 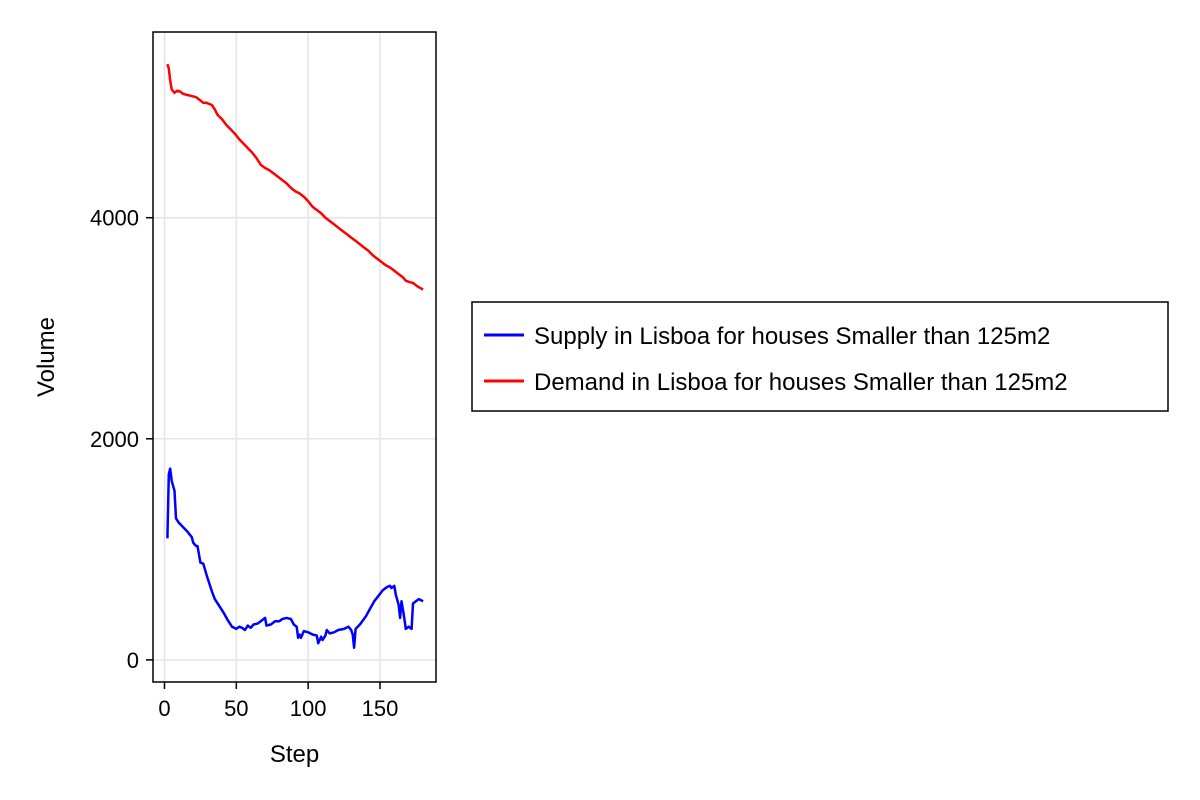 I want to click on x-tick-label: 50, so click(x=236, y=708).